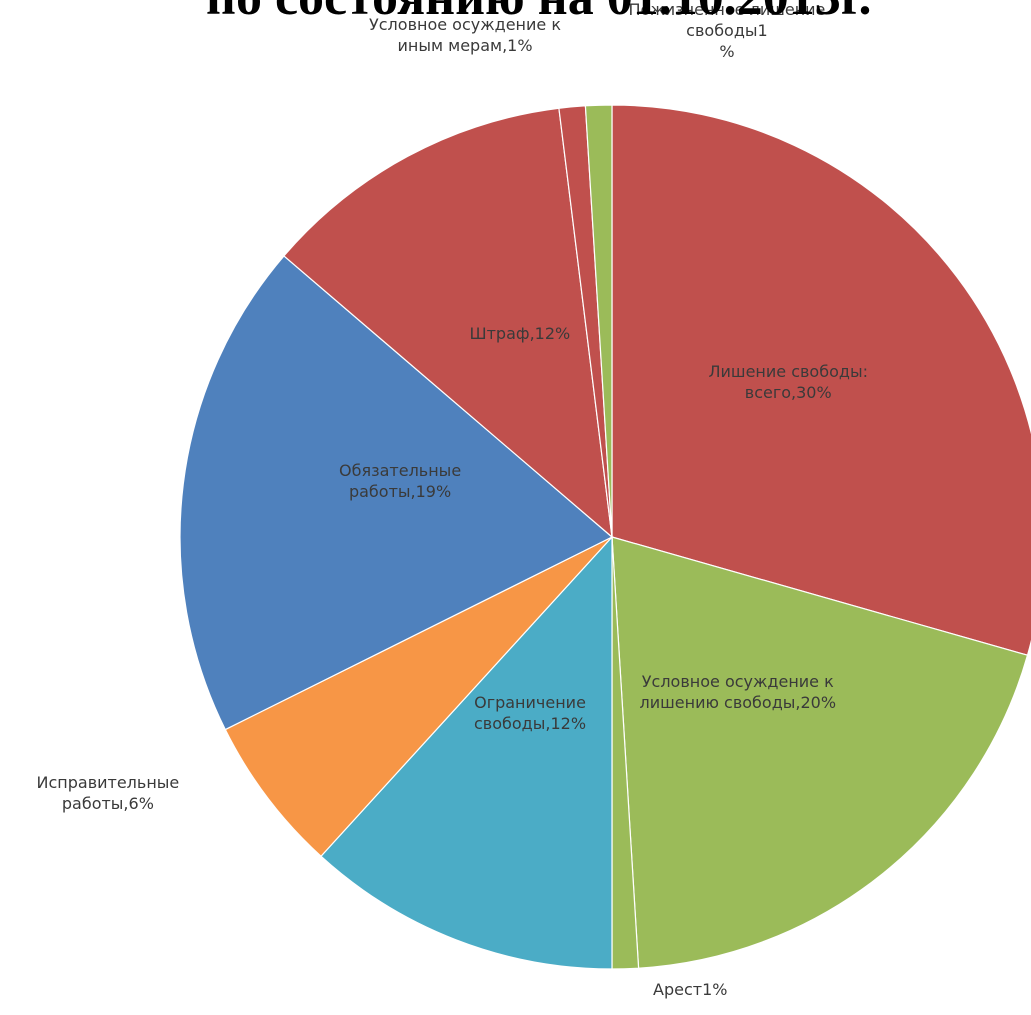 Image resolution: width=1031 pixels, height=1015 pixels. What do you see at coordinates (727, 9) in the screenshot?
I see `slice-label-line: Пожизненное лишение` at bounding box center [727, 9].